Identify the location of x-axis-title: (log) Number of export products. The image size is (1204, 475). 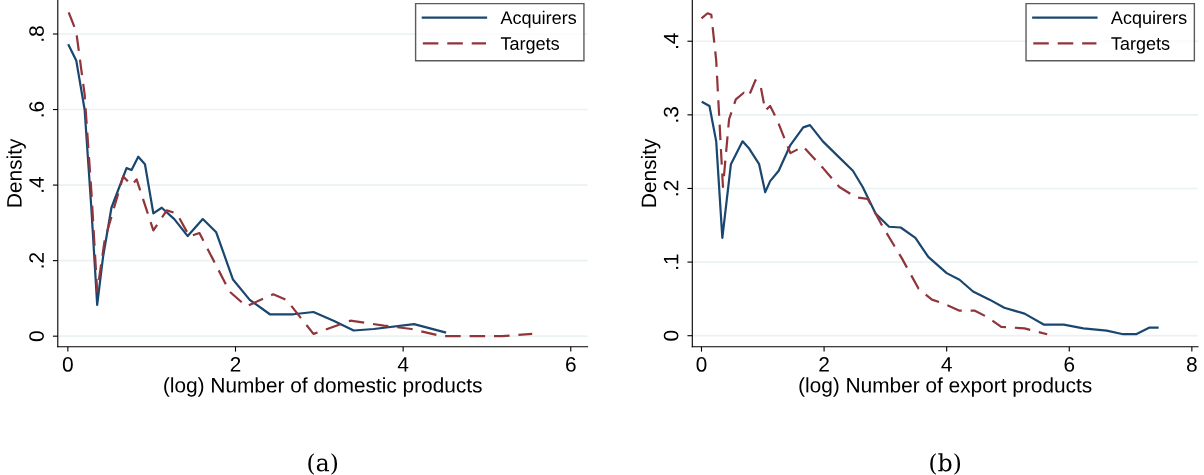
(945, 387).